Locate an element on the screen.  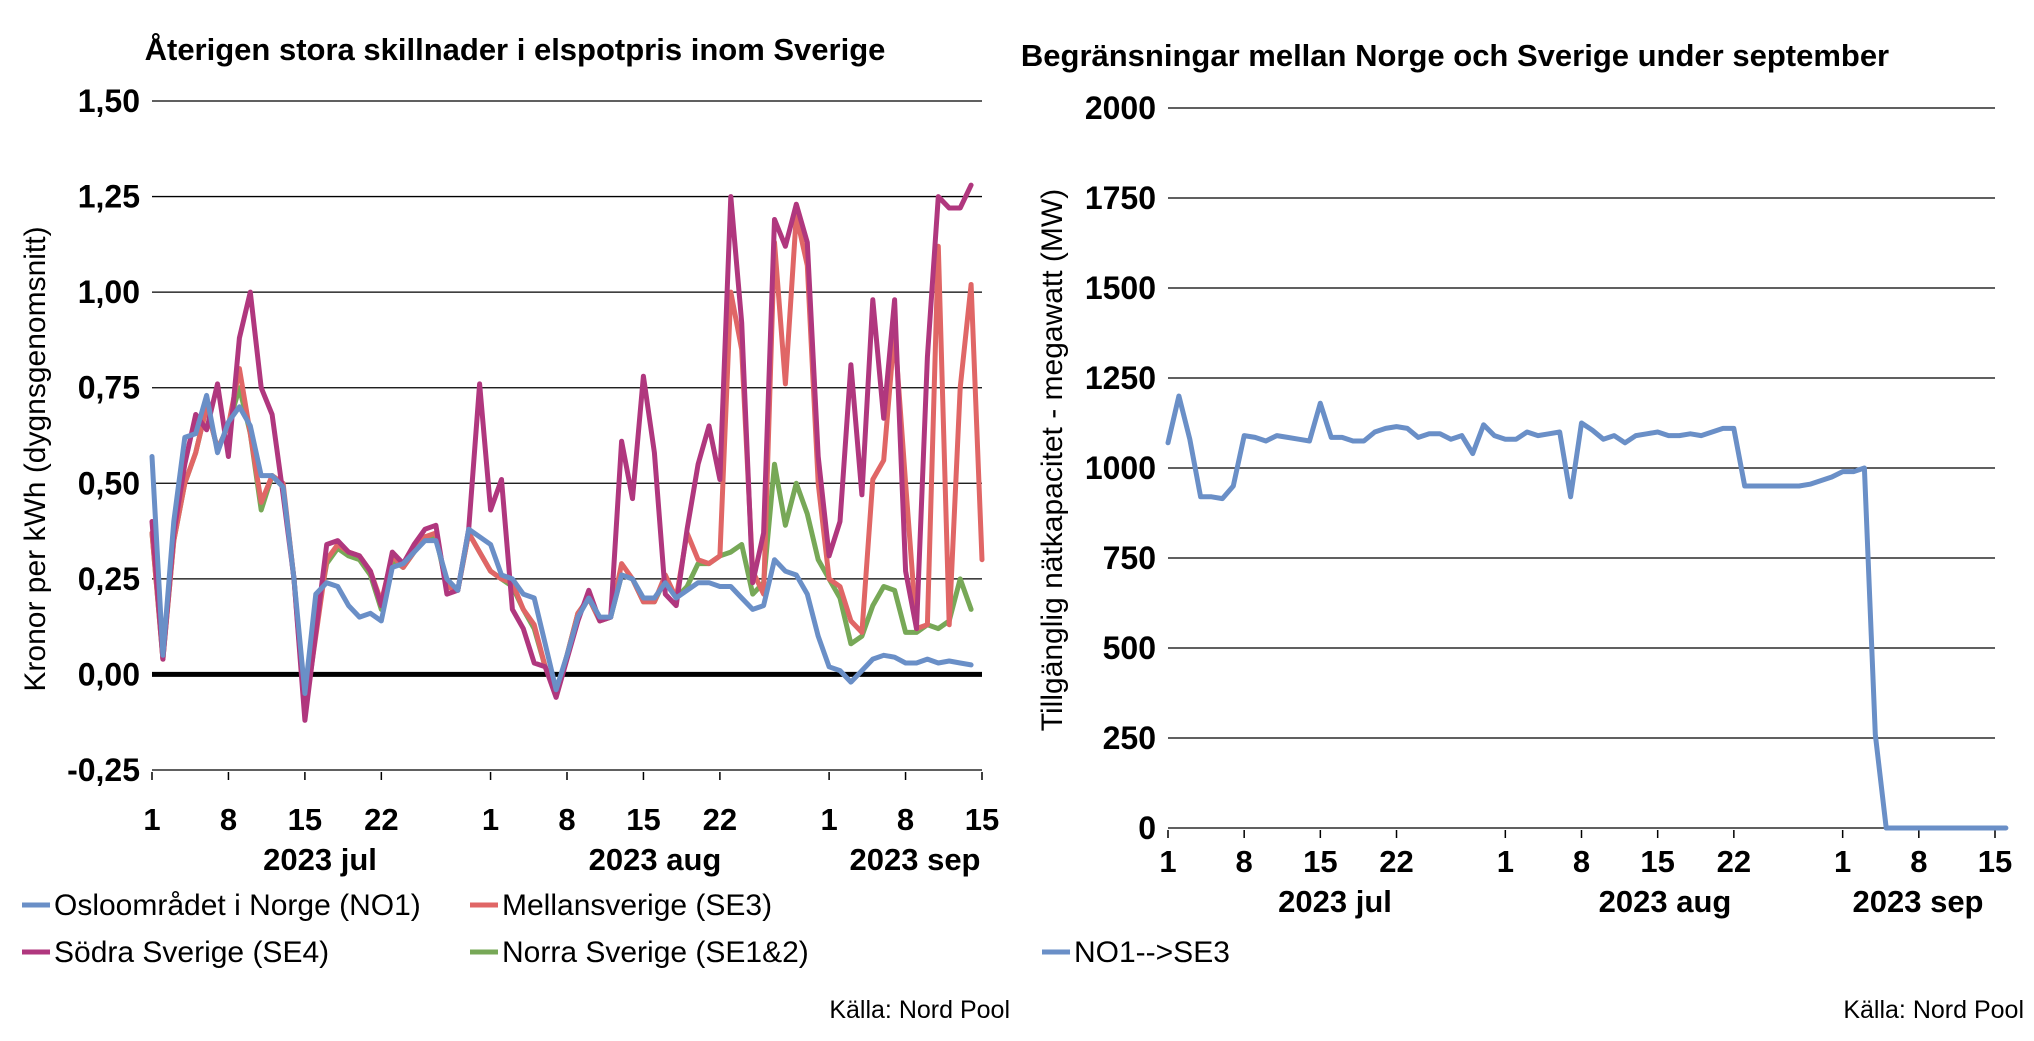
y-axis-label-left: Kronor per kWh (dygnsgenomsnitt) is located at coordinates (35, 458).